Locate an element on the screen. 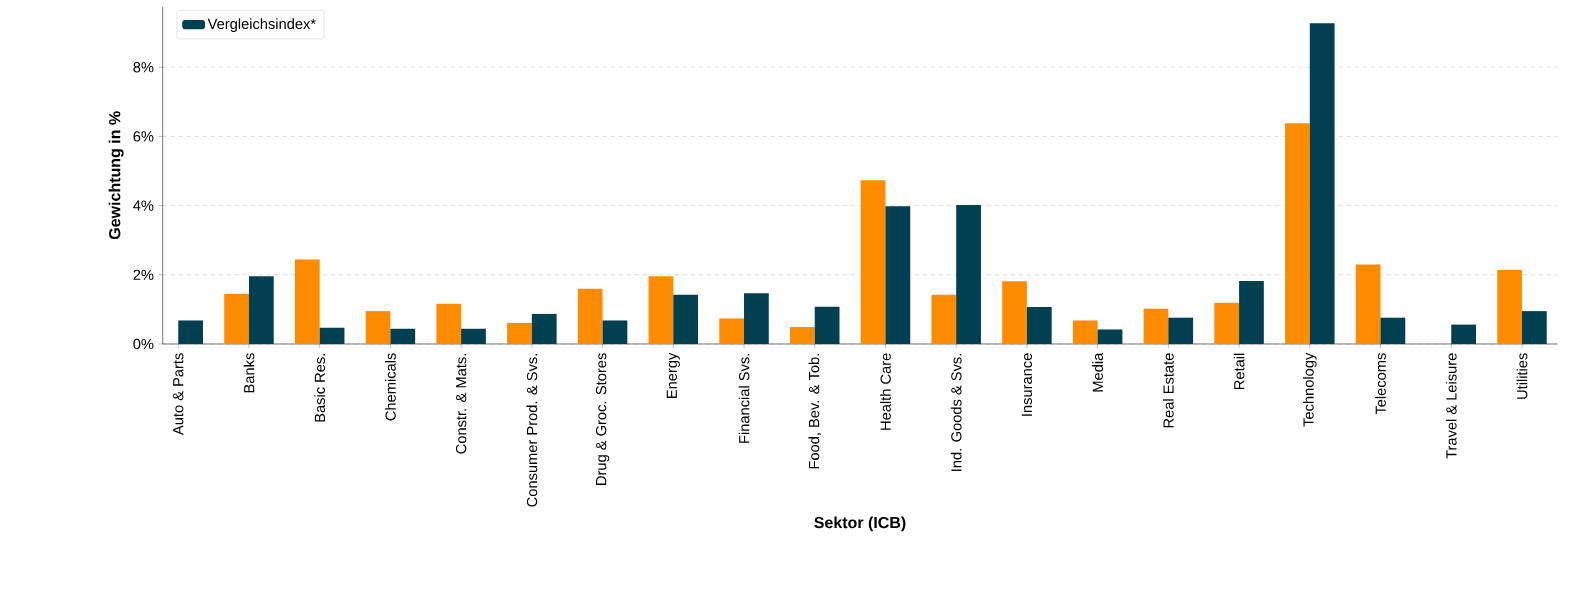 This screenshot has height=600, width=1593. x-tick-label: Real Estate is located at coordinates (1168, 390).